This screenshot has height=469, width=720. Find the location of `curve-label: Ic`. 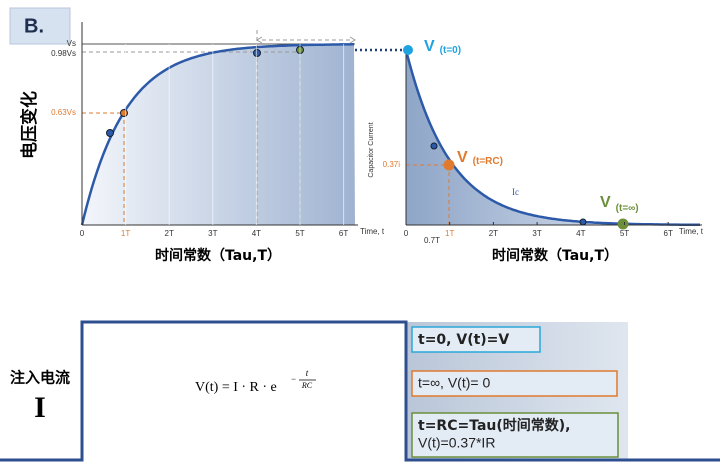

curve-label: Ic is located at coordinates (515, 192).